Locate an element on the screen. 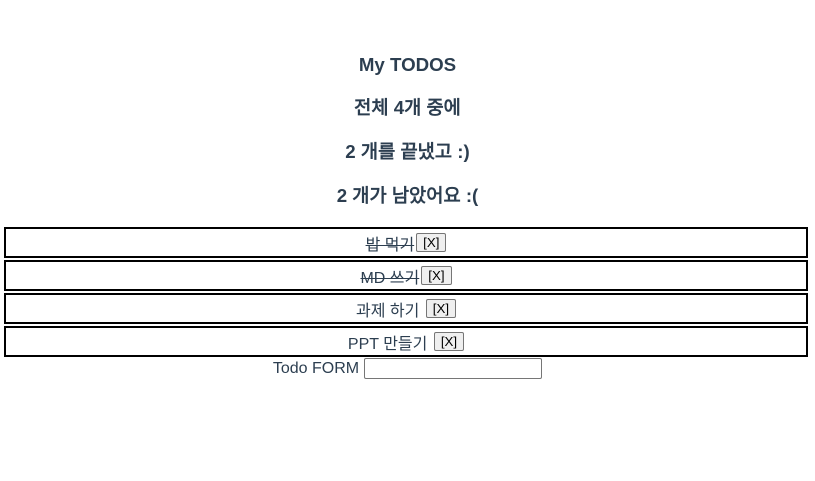 This screenshot has width=815, height=481. todo-form: Todo FORM is located at coordinates (407, 368).